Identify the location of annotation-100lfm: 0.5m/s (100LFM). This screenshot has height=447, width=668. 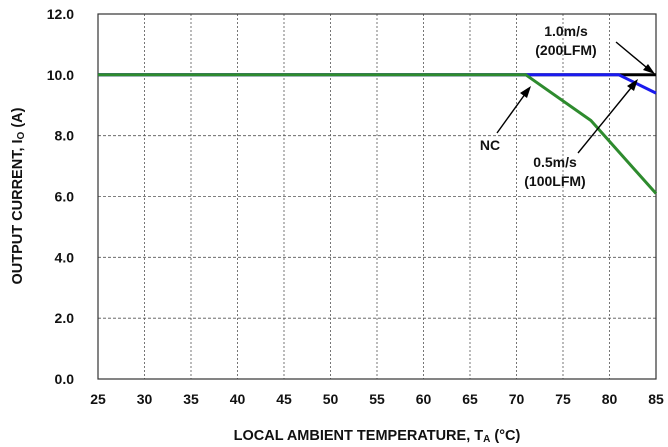
(581, 134).